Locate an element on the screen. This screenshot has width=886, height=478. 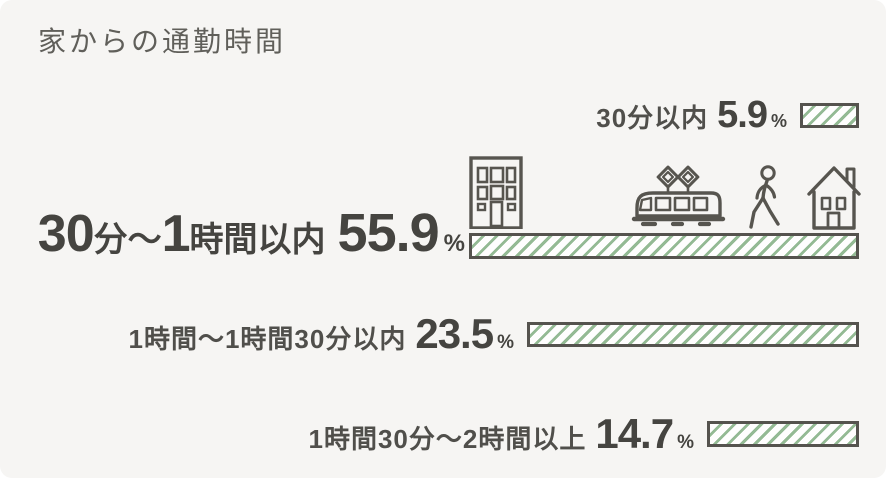
row-label-number: 30 is located at coordinates (66, 234).